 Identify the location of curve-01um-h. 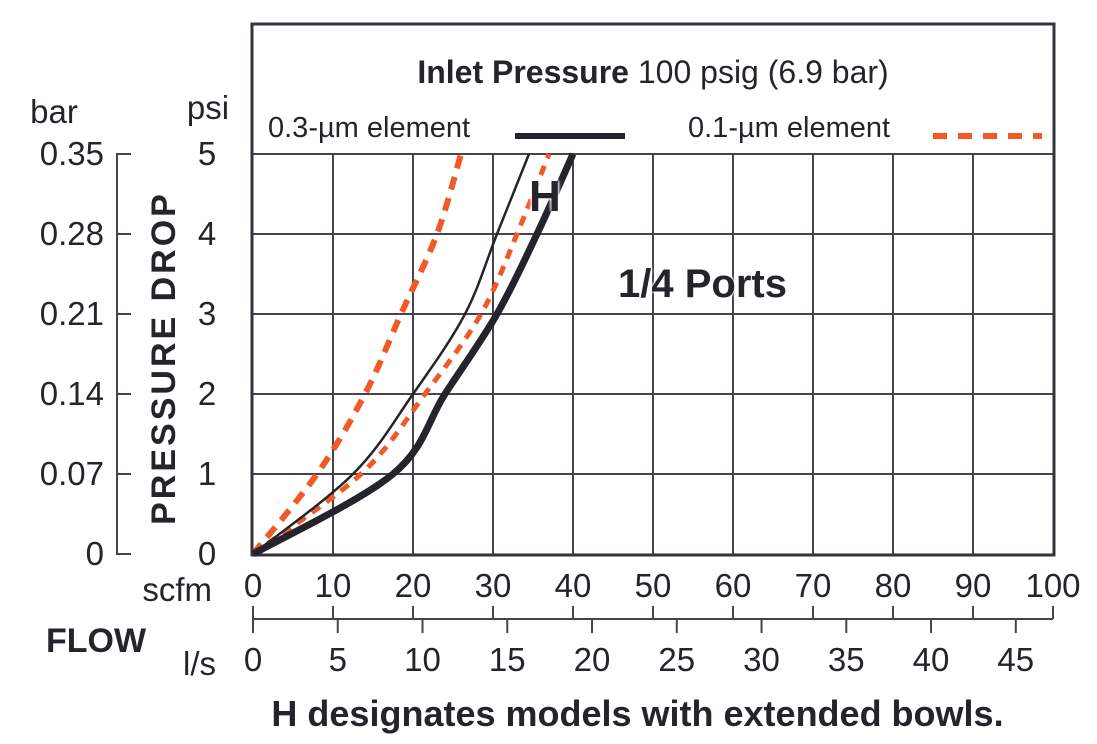
(402, 355).